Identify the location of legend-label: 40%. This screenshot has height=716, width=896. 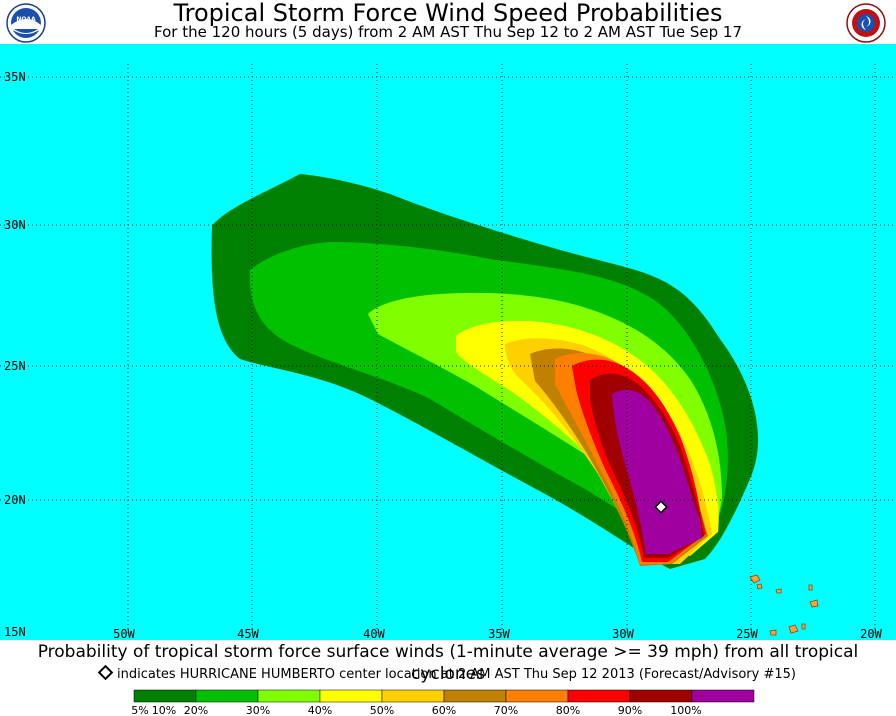
(320, 710).